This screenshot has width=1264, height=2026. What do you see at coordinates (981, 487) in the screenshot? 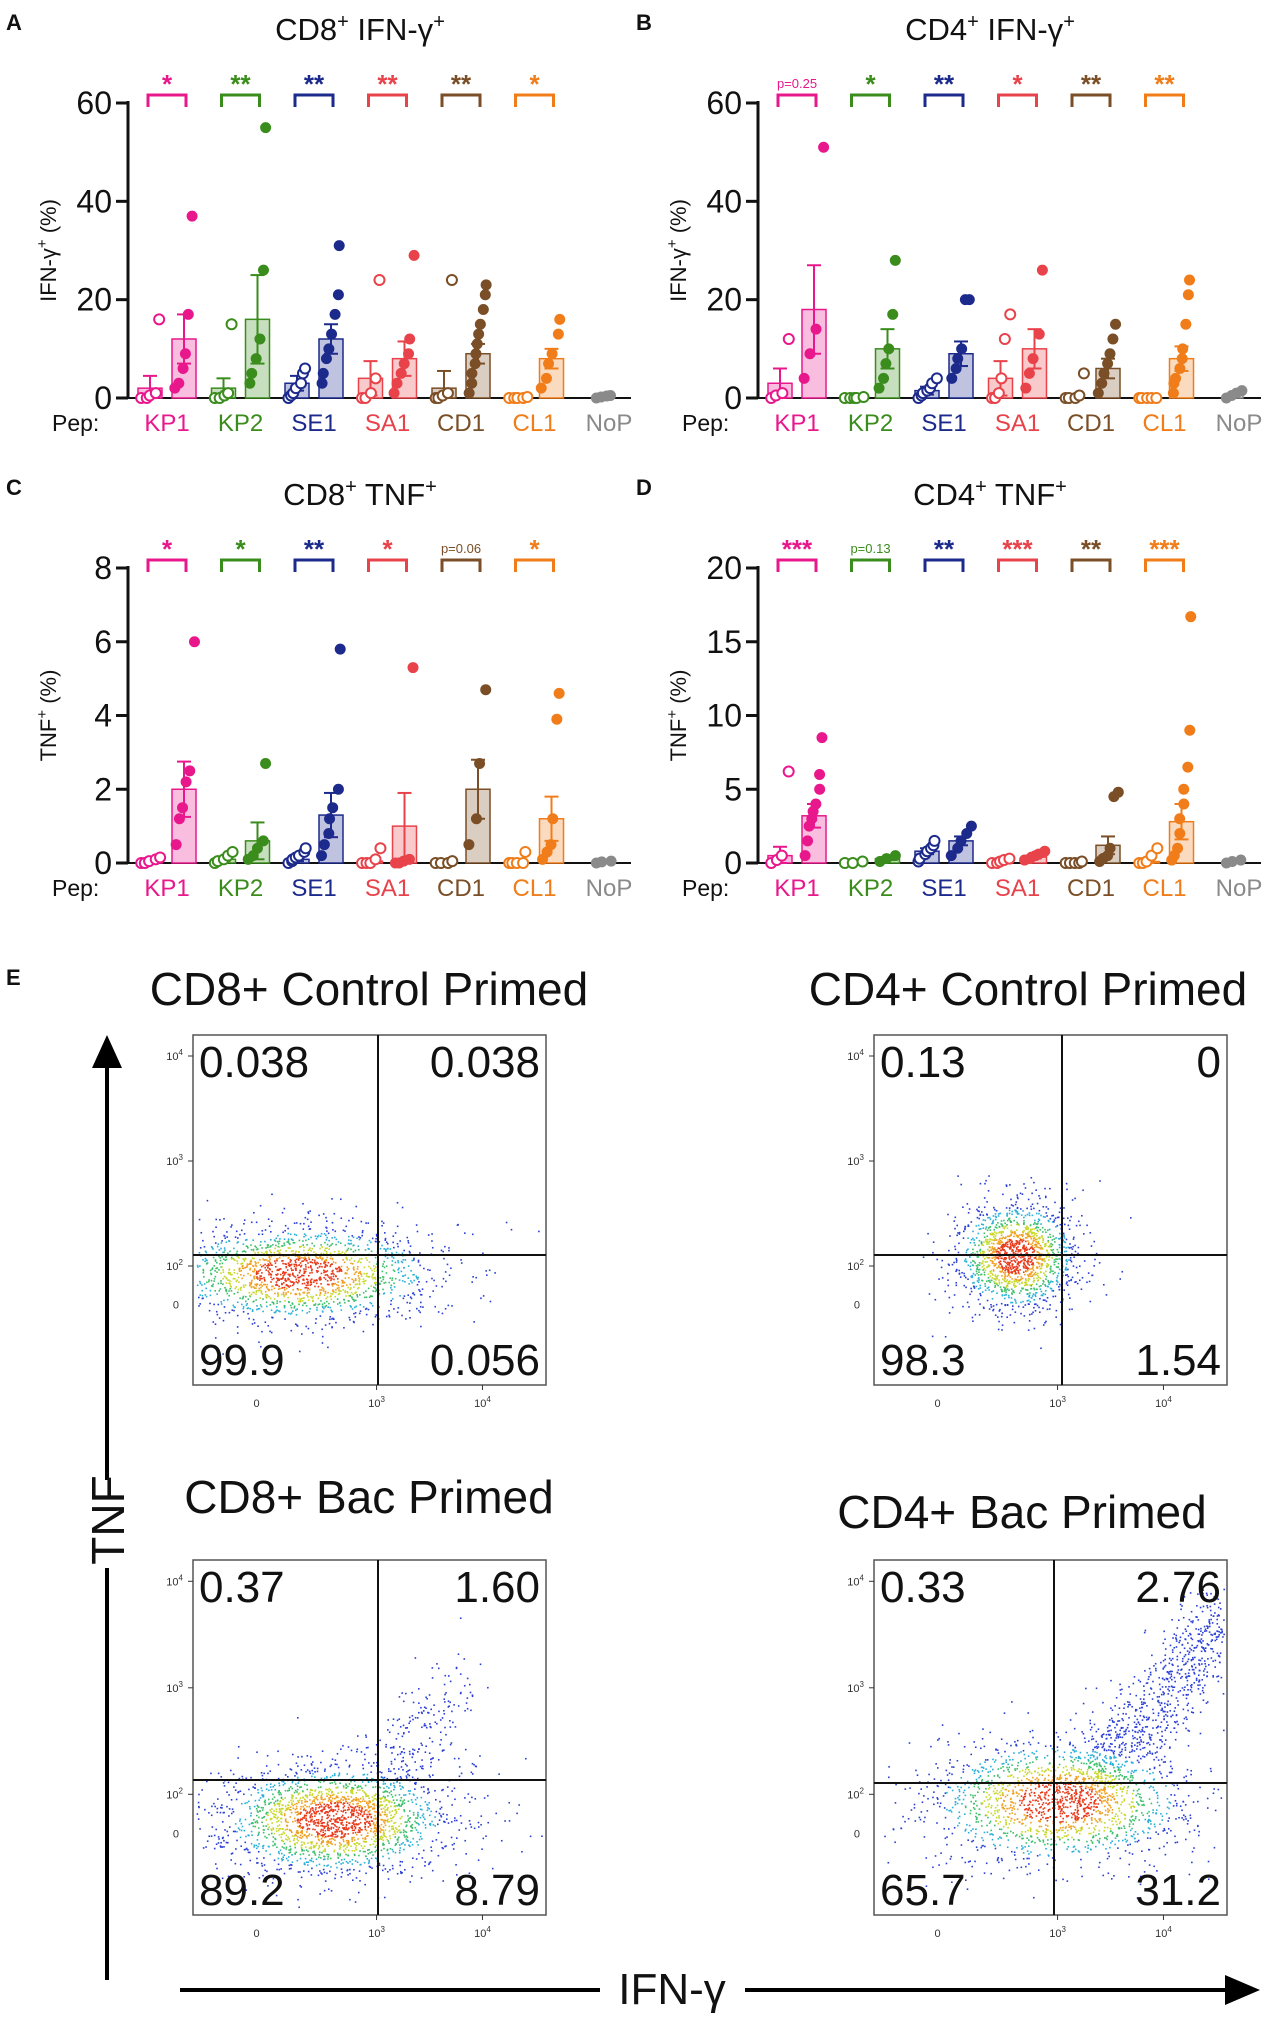
I see `chart-title-sup: +` at bounding box center [981, 487].